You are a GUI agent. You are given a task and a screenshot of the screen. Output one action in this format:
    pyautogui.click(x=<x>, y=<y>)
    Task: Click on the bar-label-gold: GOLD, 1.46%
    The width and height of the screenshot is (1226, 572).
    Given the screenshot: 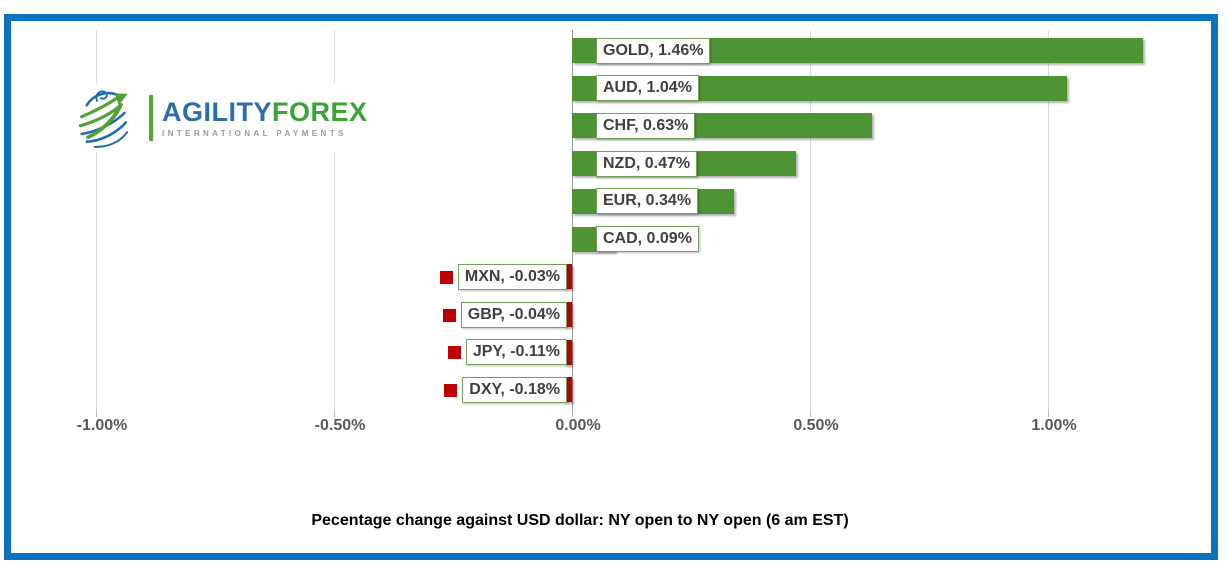 What is the action you would take?
    pyautogui.click(x=653, y=51)
    